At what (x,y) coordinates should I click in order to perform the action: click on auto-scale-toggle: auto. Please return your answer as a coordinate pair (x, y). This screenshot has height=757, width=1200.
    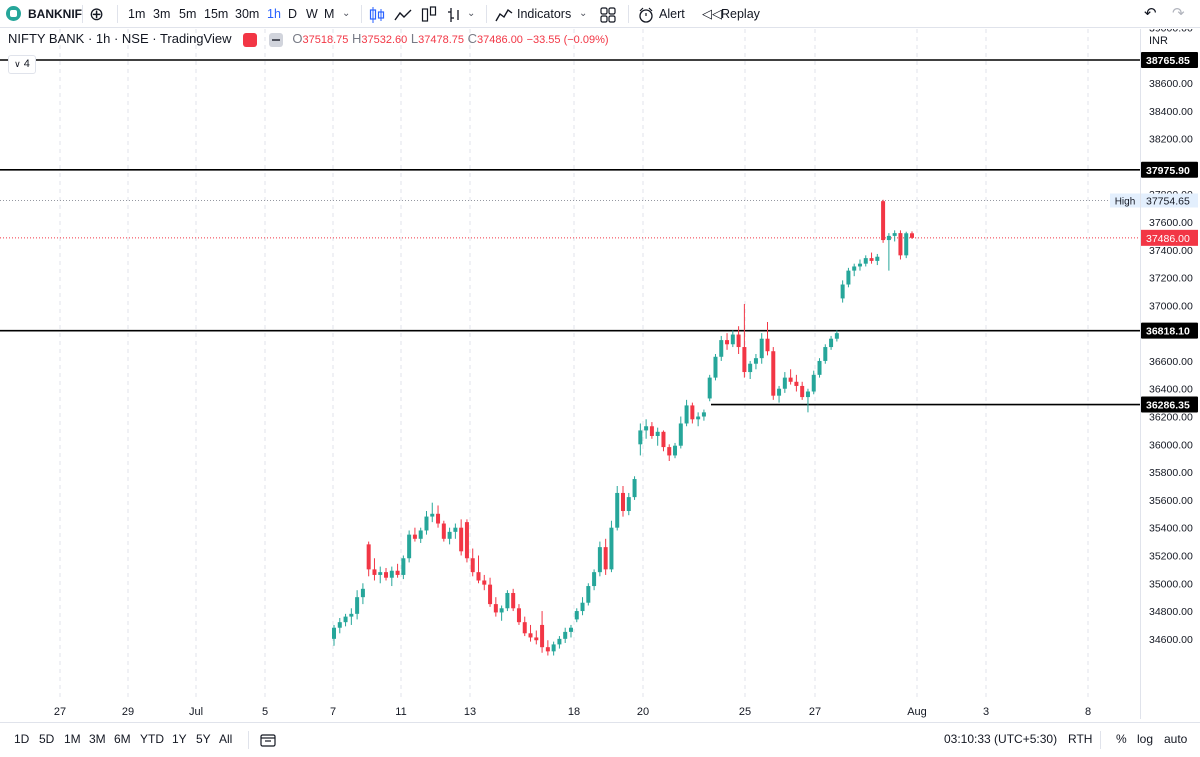
    Looking at the image, I should click on (1176, 739).